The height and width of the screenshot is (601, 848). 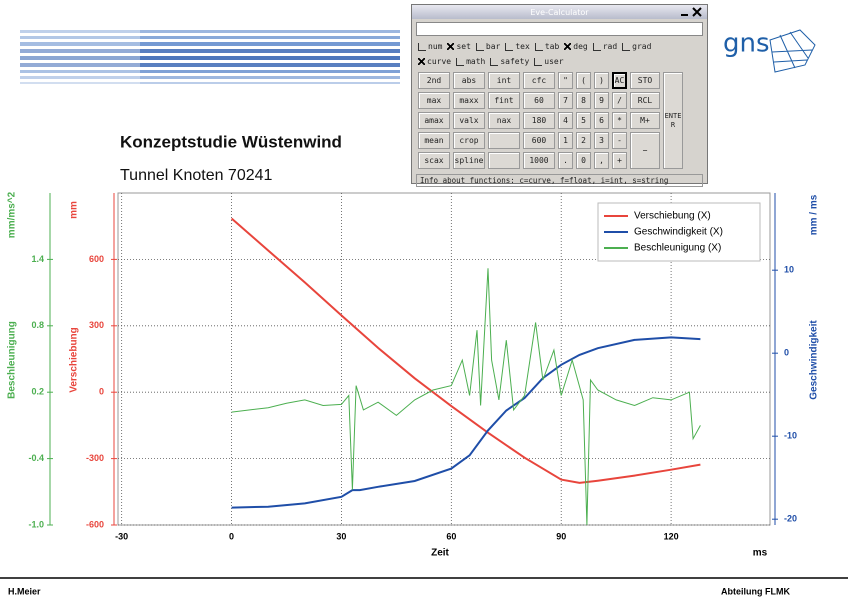 I want to click on key: spline, so click(x=469, y=160).